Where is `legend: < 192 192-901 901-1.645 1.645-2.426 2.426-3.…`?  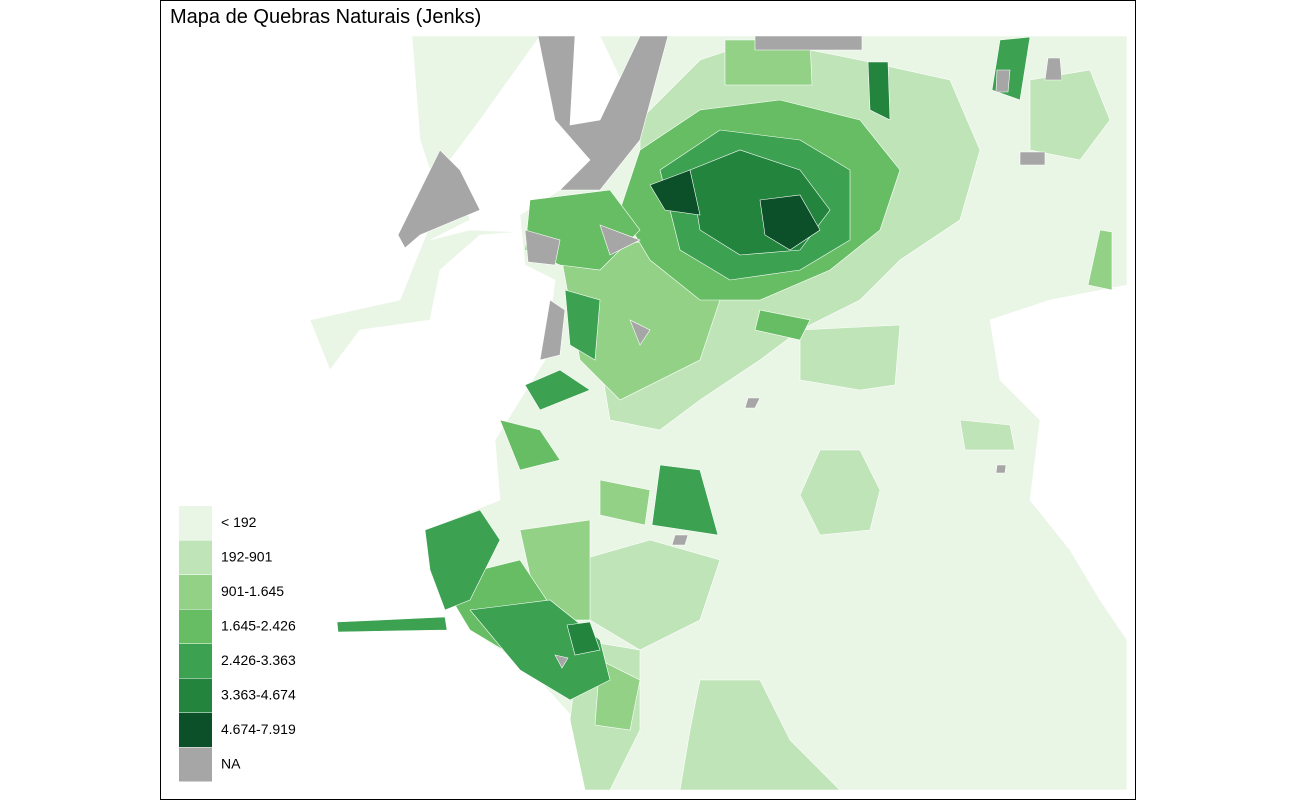 legend: < 192 192-901 901-1.645 1.645-2.426 2.426-3.… is located at coordinates (237, 644).